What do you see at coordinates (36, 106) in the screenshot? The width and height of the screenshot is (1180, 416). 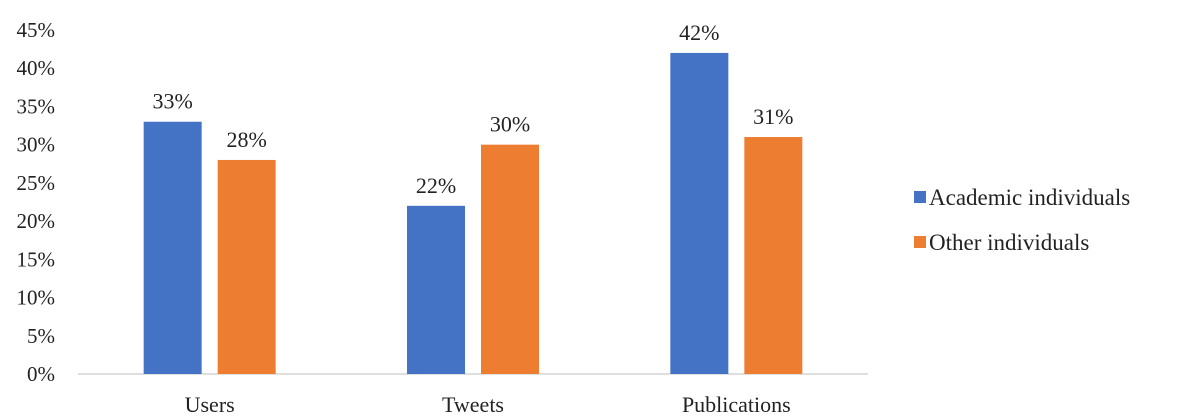 I see `y-tick-label: 35%` at bounding box center [36, 106].